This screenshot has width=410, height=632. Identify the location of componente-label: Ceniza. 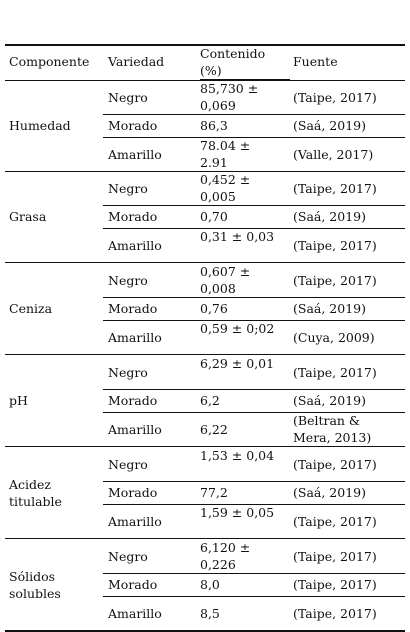
(31, 308).